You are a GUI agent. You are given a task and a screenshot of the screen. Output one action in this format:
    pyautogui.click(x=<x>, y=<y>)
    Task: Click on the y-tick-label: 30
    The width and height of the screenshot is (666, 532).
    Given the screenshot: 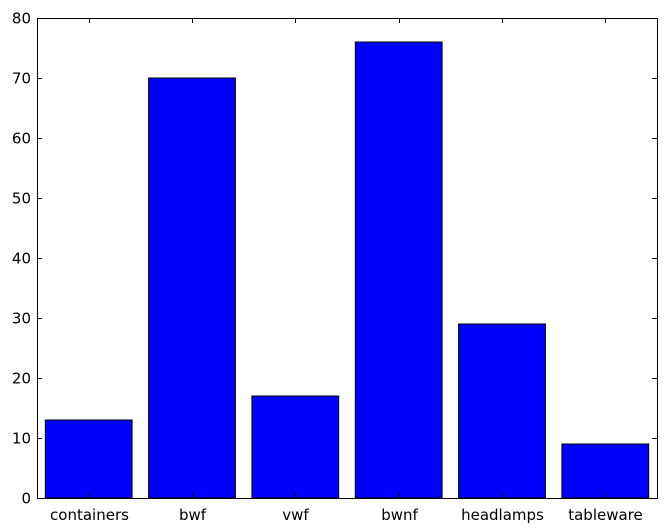 What is the action you would take?
    pyautogui.click(x=21, y=319)
    